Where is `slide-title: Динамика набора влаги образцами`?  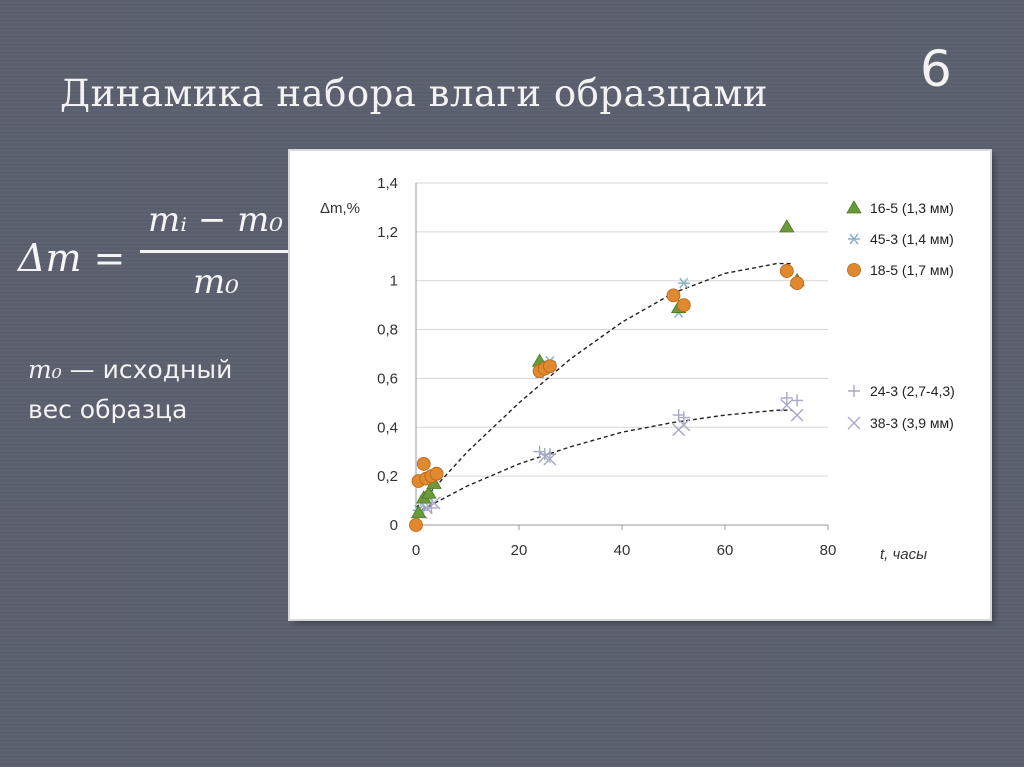
slide-title: Динамика набора влаги образцами is located at coordinates (414, 93).